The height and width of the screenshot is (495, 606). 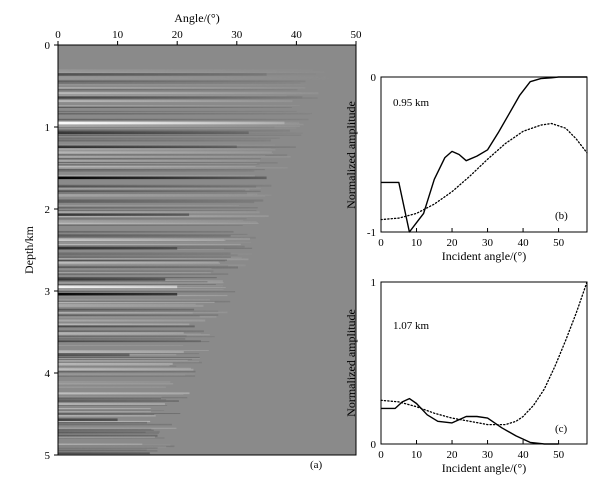 What do you see at coordinates (48, 210) in the screenshot?
I see `gather-y-tick-label: 2` at bounding box center [48, 210].